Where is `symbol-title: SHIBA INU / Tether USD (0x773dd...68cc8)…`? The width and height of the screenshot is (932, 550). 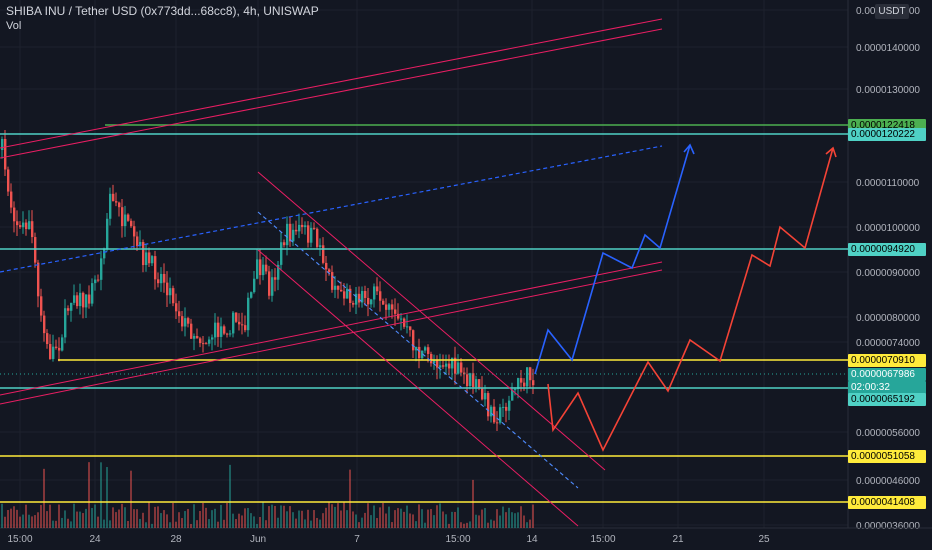
symbol-title: SHIBA INU / Tether USD (0x773dd...68cc8)… is located at coordinates (162, 11).